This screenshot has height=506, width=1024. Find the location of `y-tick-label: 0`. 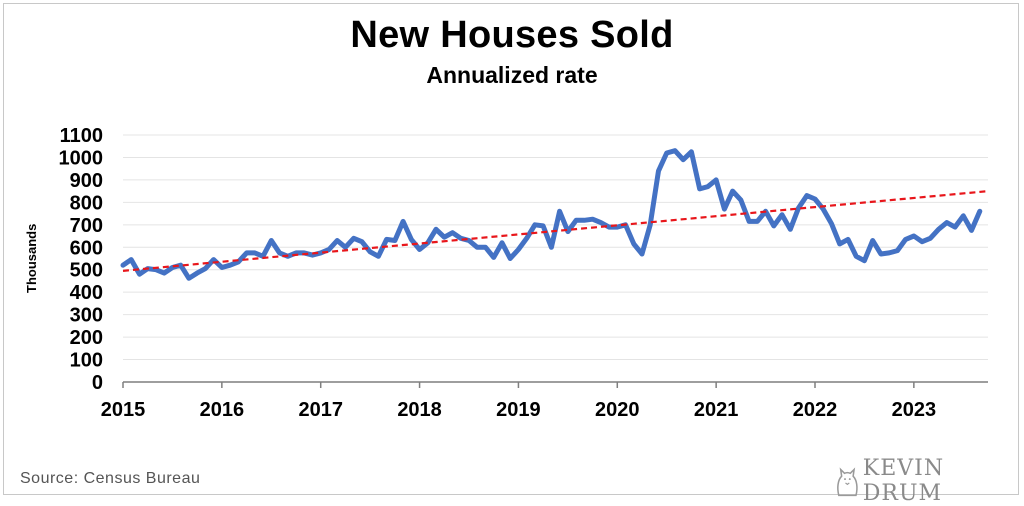

y-tick-label: 0 is located at coordinates (97, 383).